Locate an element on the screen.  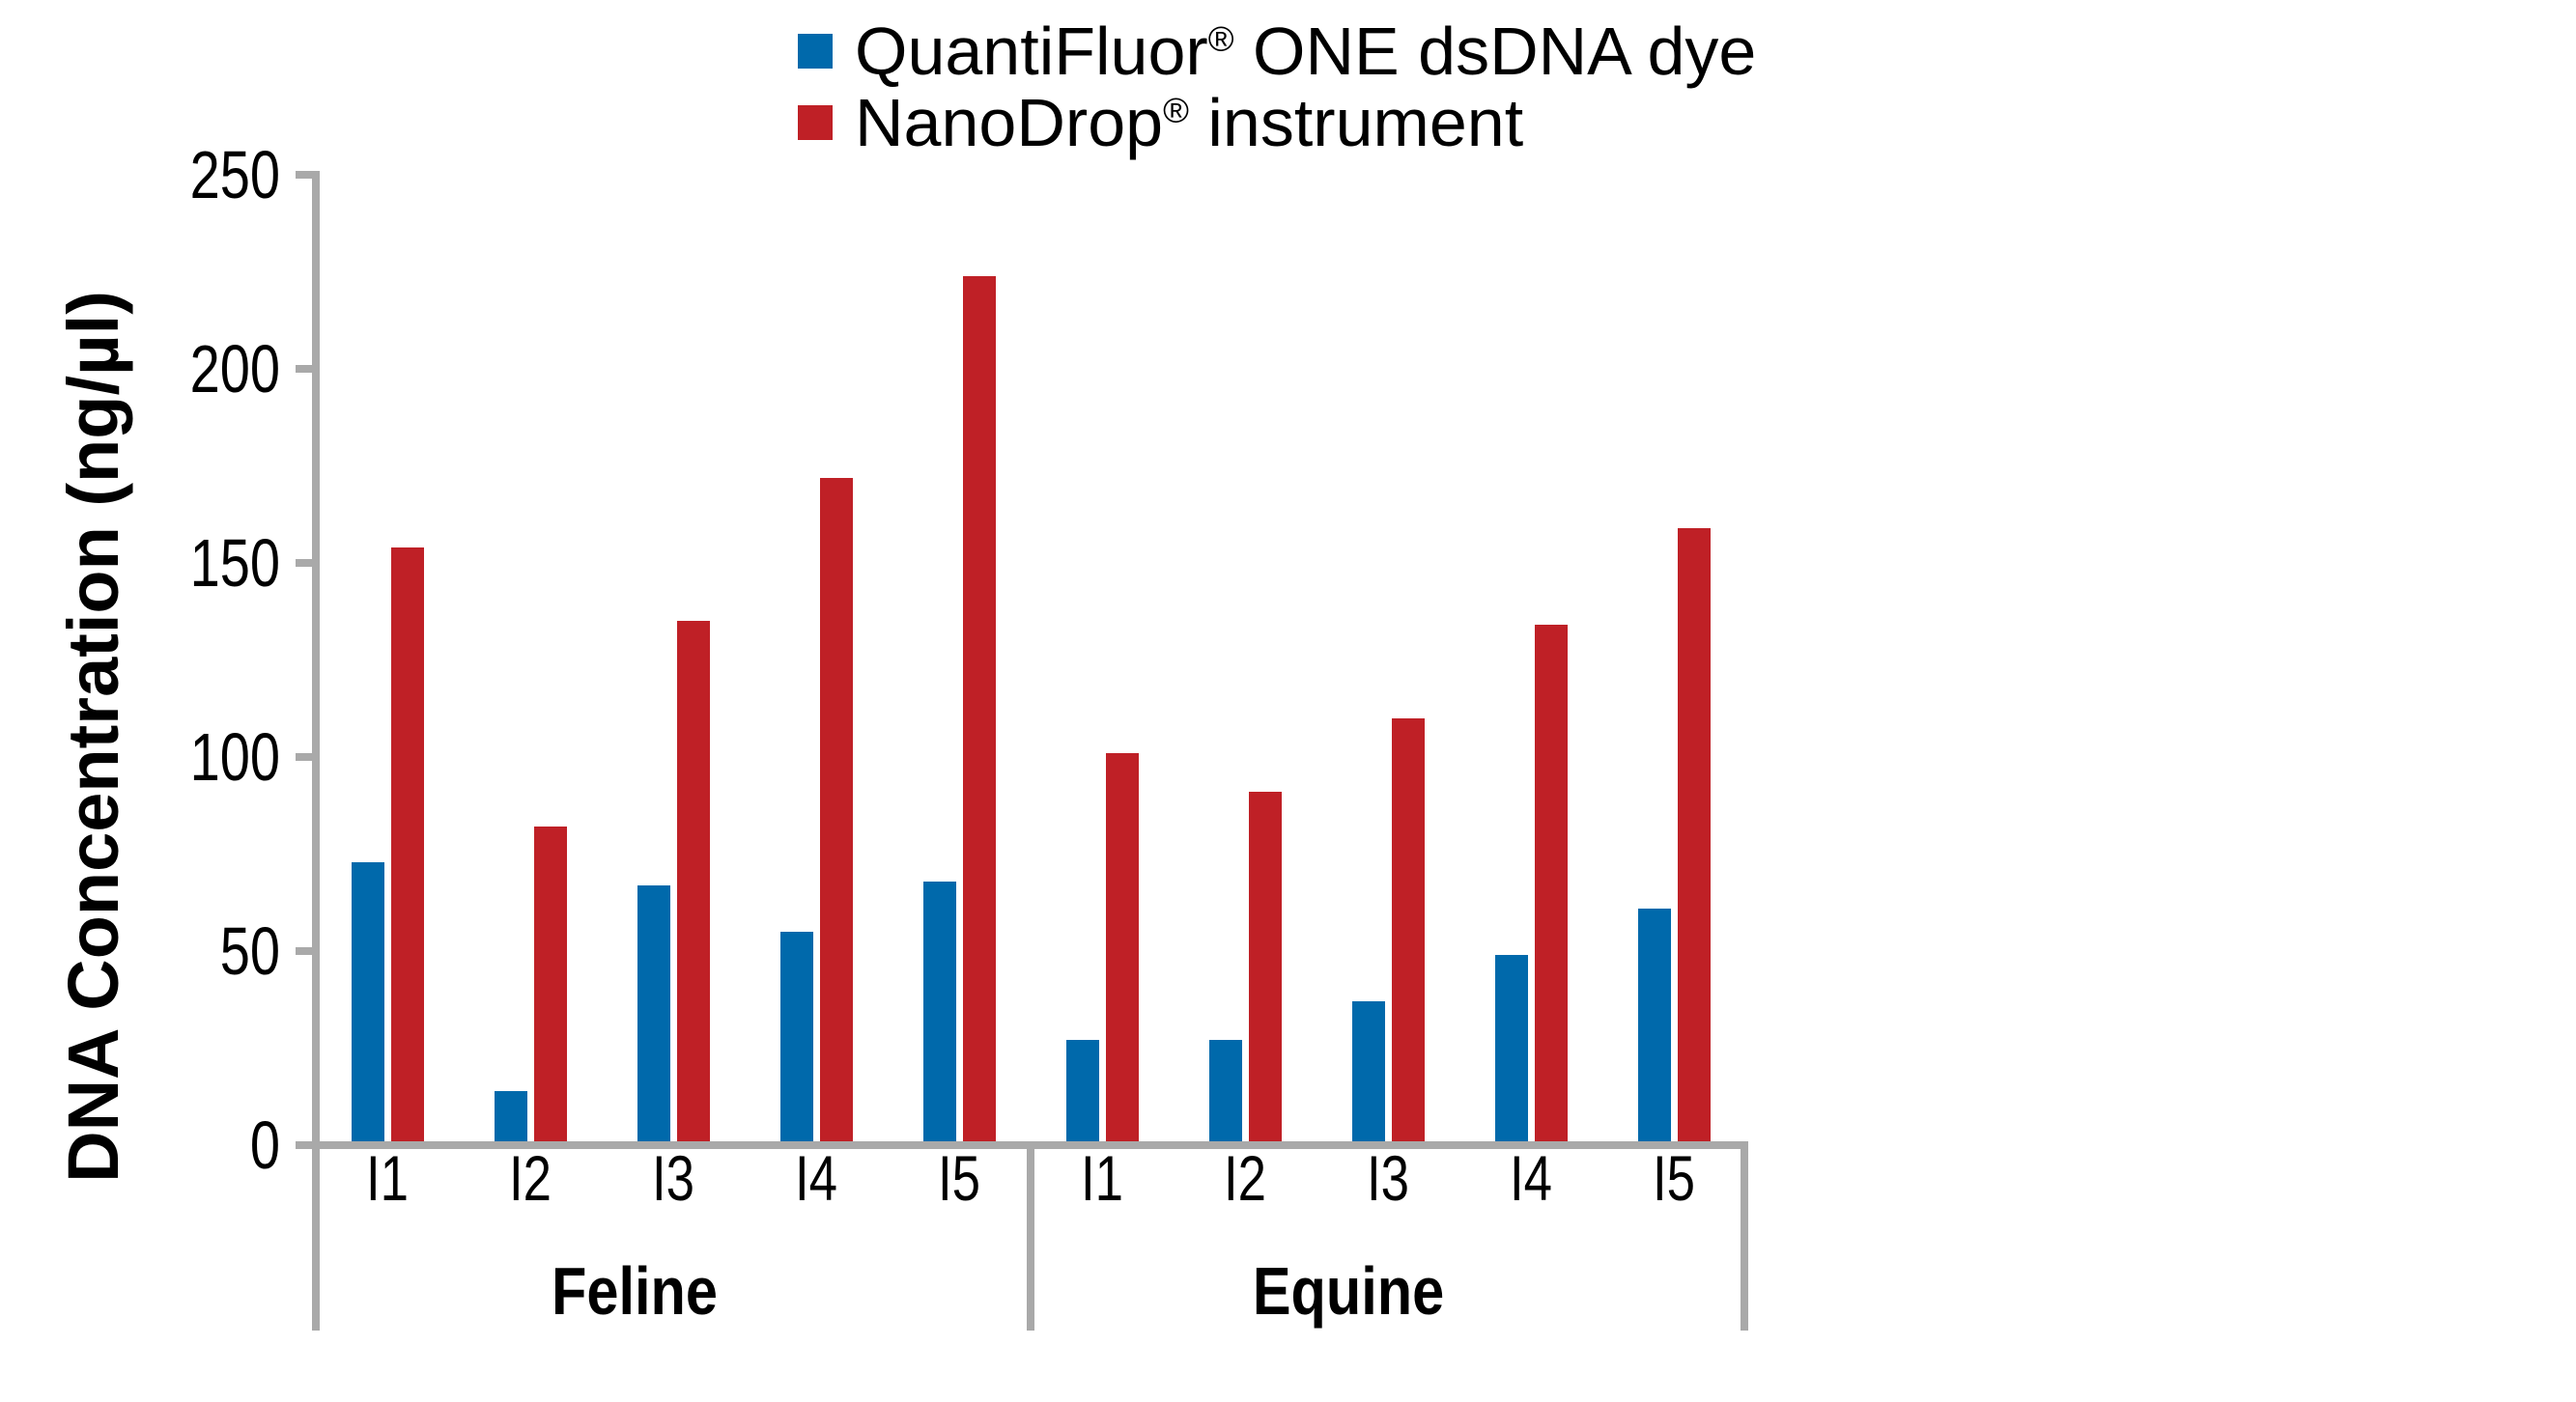
legend-label-nanodrop: NanoDrop® instrument is located at coordinates (1189, 122).